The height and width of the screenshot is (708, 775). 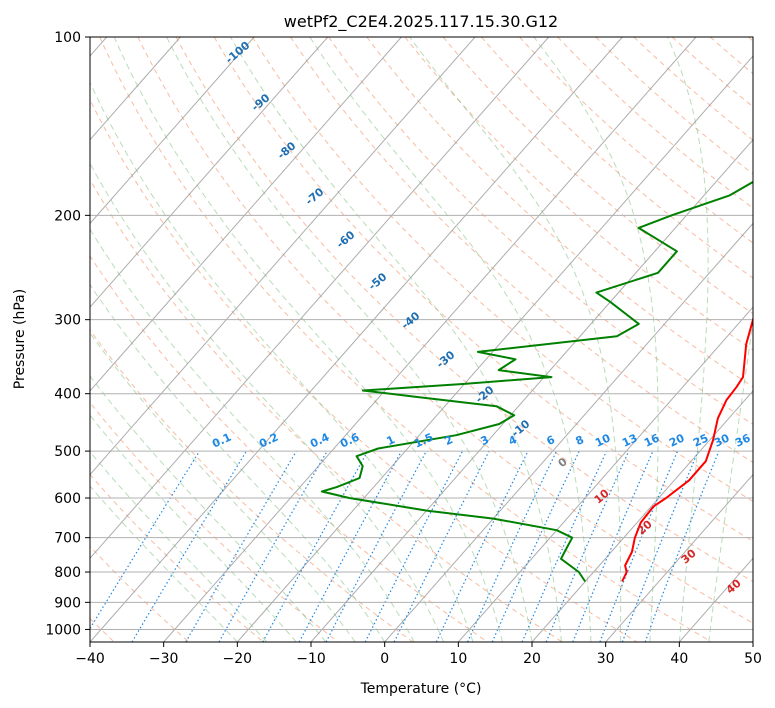 I want to click on temperature-profile, so click(x=687, y=449).